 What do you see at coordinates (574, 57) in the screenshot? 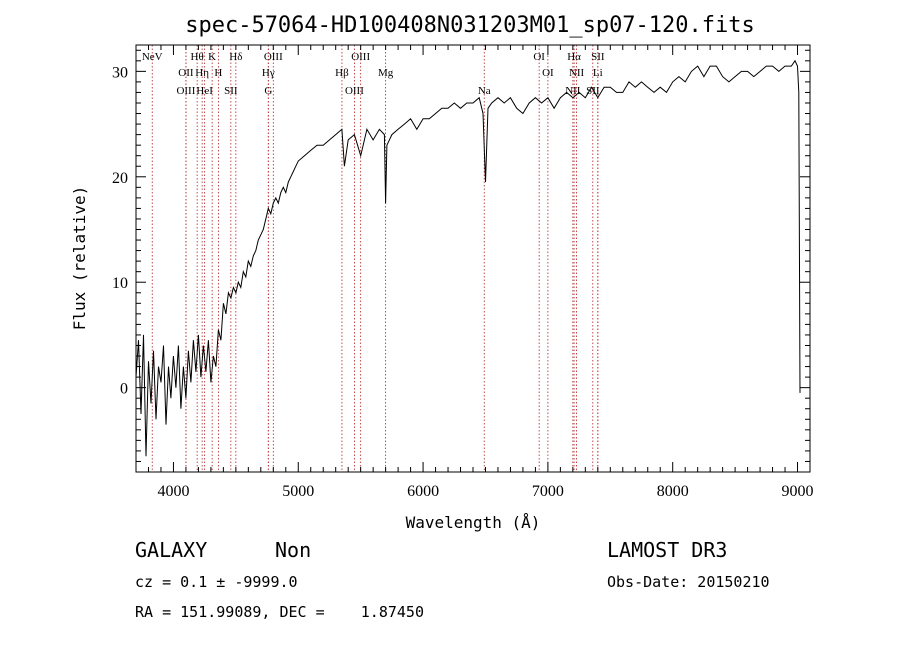
I see `line-label: Hα` at bounding box center [574, 57].